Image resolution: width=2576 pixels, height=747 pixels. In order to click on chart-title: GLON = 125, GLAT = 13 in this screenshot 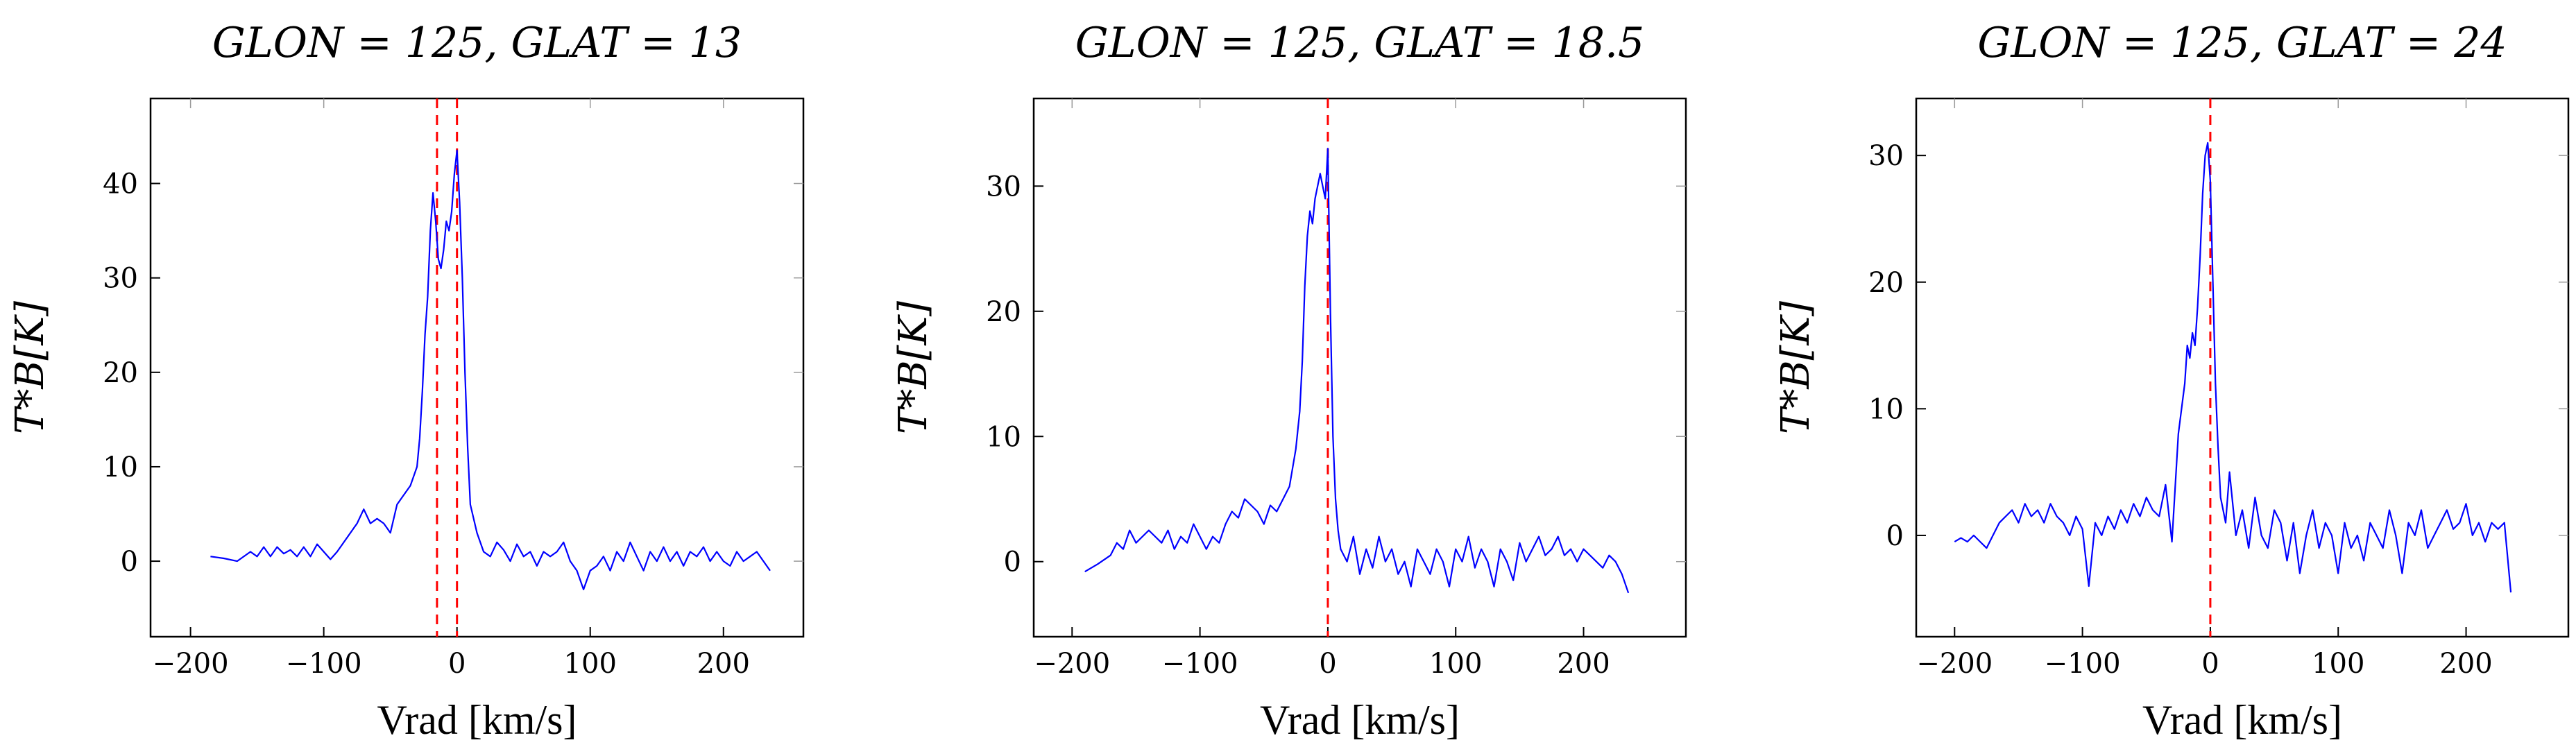, I will do `click(477, 43)`.